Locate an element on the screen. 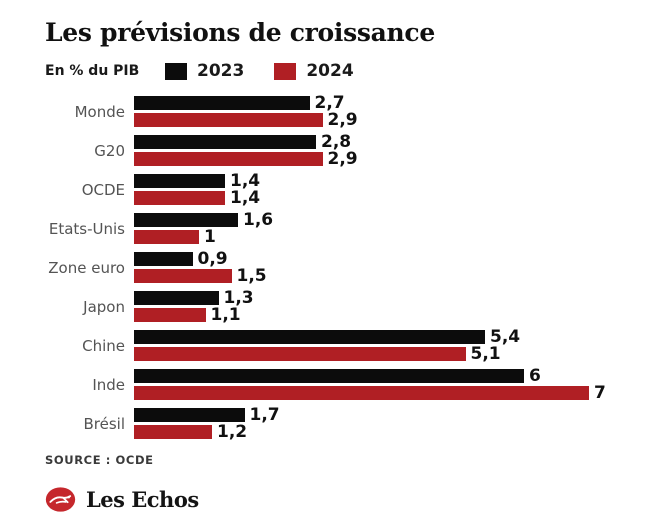  value-label: 2,8 is located at coordinates (336, 142).